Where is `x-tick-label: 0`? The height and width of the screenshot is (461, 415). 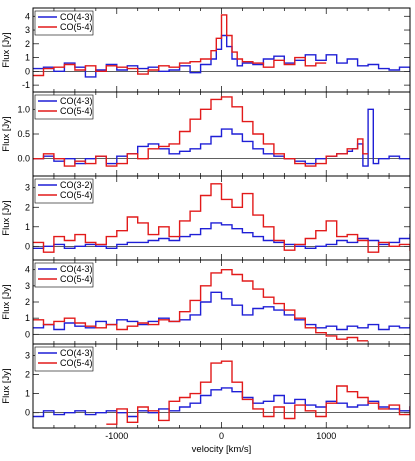 x-tick-label: 0 is located at coordinates (221, 436).